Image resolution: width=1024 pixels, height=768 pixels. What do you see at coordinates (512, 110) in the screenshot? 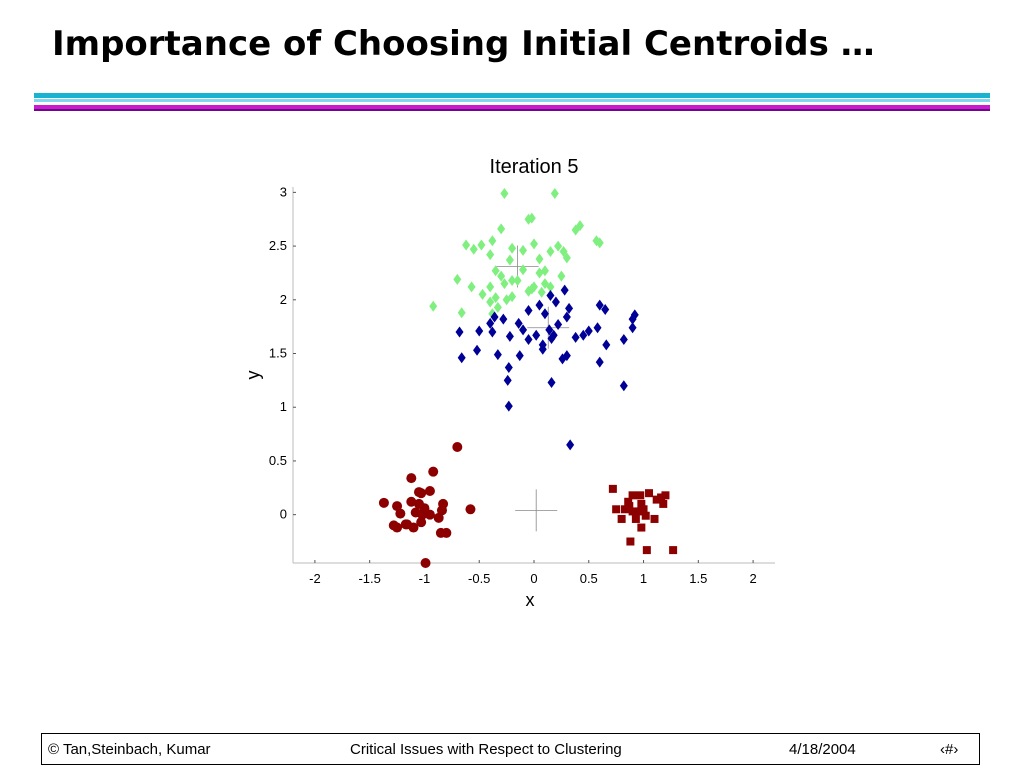
I see `title-rule-purple` at bounding box center [512, 110].